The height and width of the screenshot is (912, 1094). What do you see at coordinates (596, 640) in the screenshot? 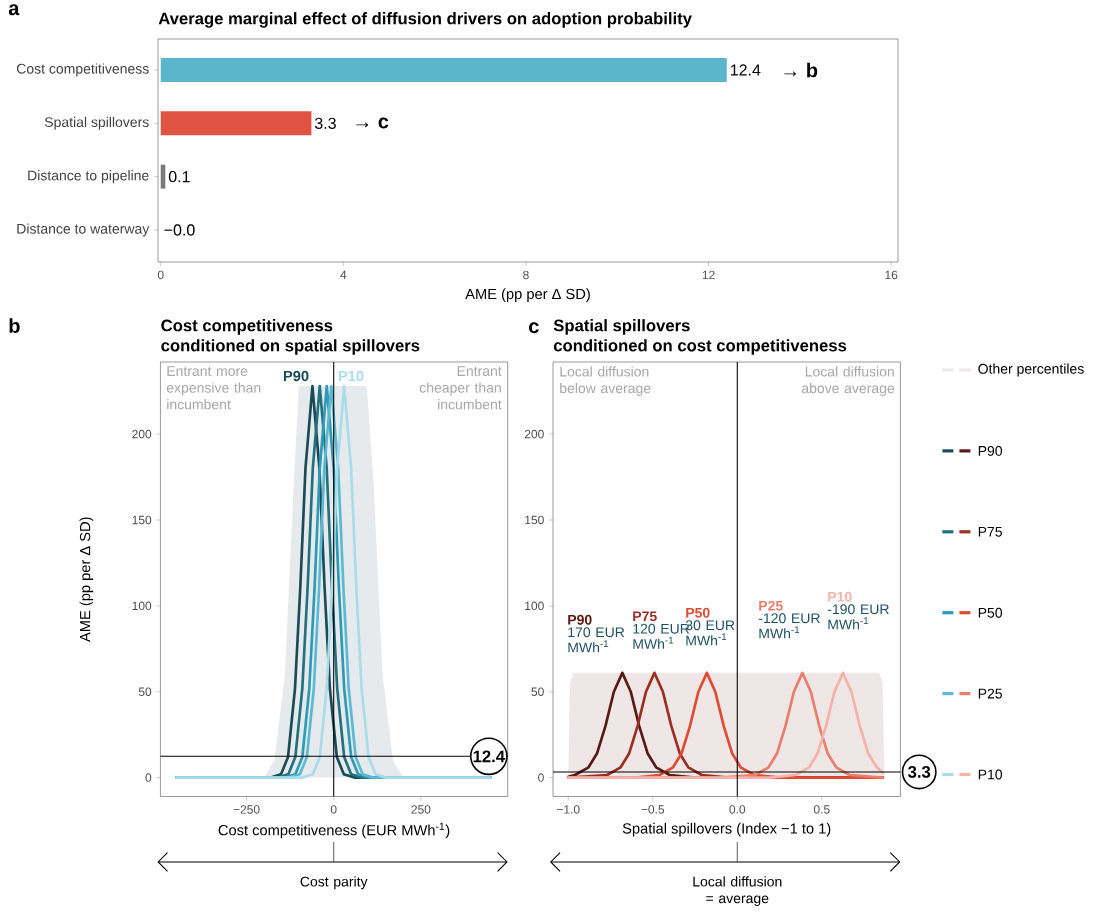
I see `annotation: 170 EUR MWh$^{-1}$` at bounding box center [596, 640].